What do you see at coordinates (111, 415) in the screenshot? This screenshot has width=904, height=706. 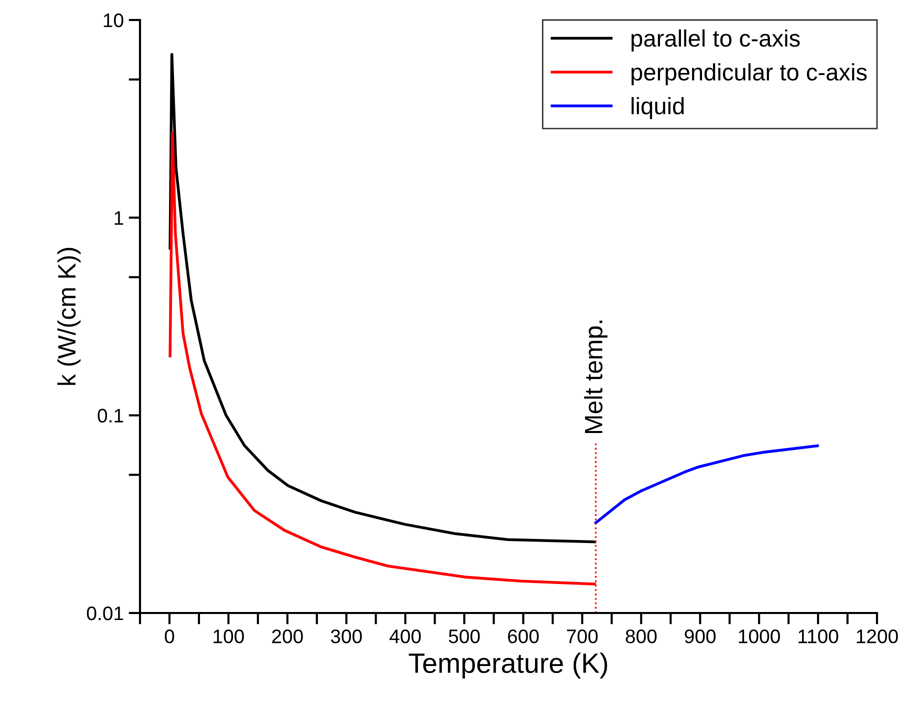 I see `y-tick-label: 0.1` at bounding box center [111, 415].